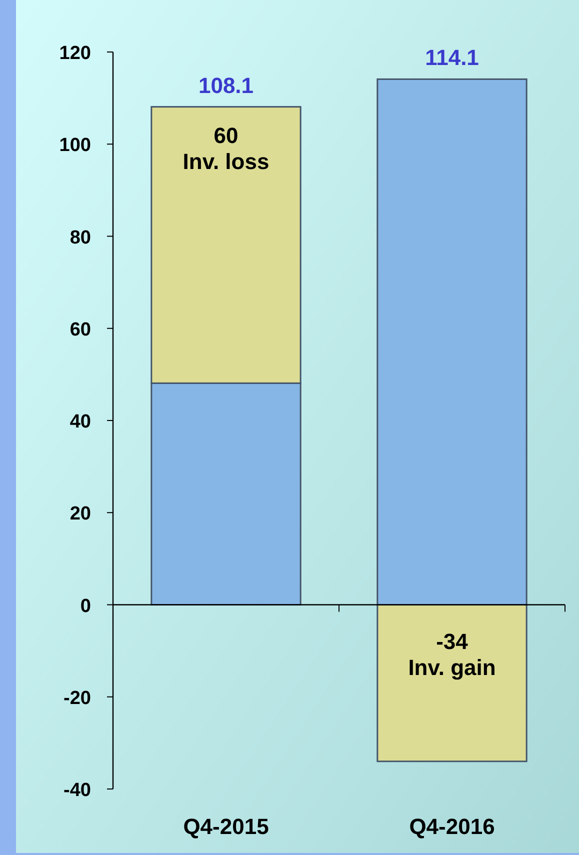 The height and width of the screenshot is (855, 579). What do you see at coordinates (75, 53) in the screenshot?
I see `y-tick-label: 120` at bounding box center [75, 53].